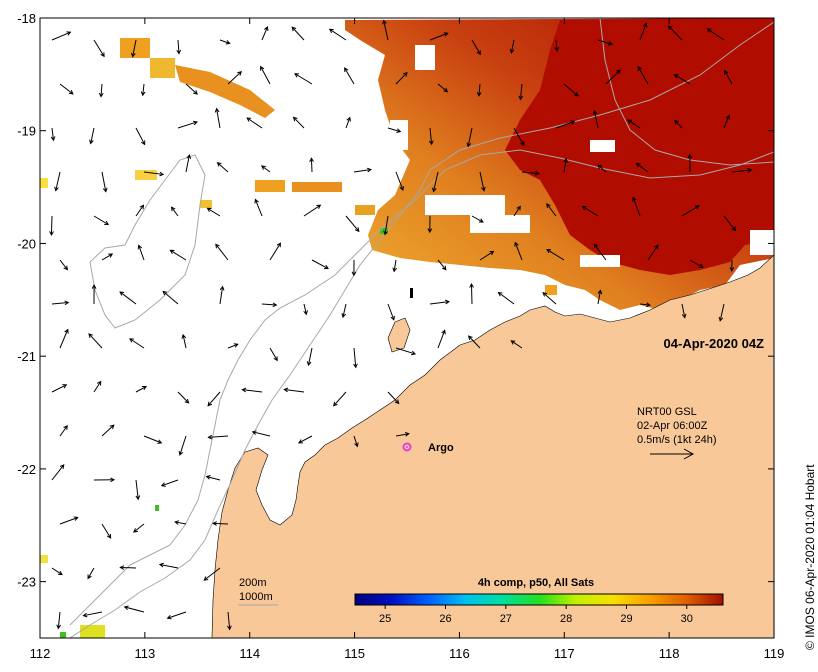  What do you see at coordinates (399, 335) in the screenshot?
I see `barrow-island` at bounding box center [399, 335].